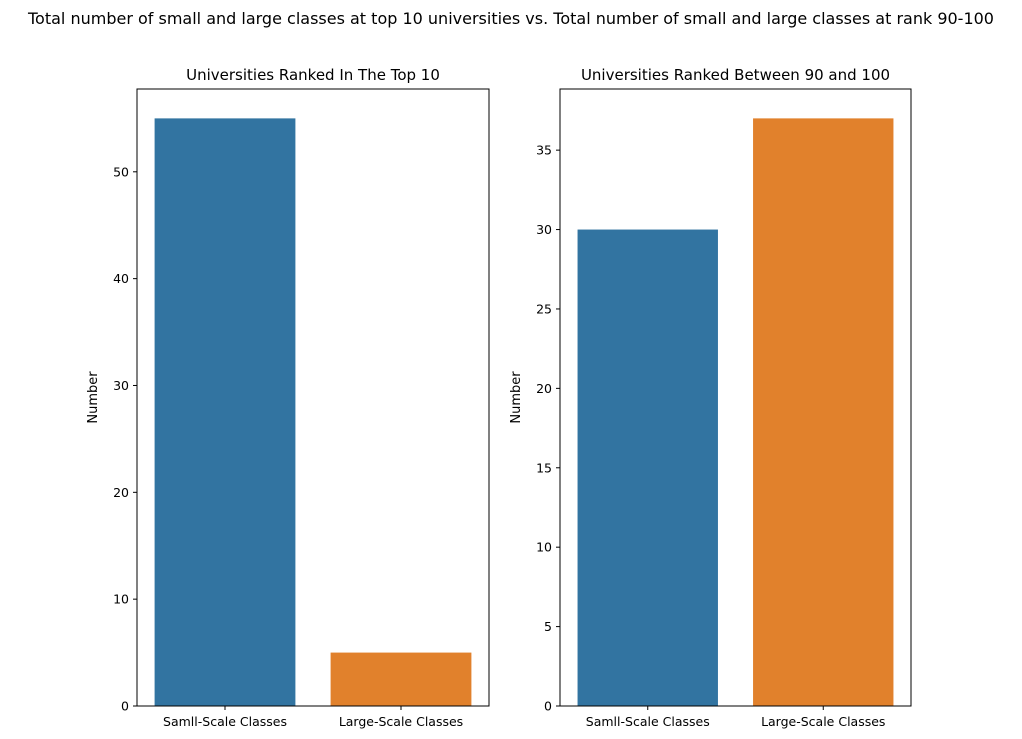  Describe the element at coordinates (735, 75) in the screenshot. I see `chart-title: Universities Ranked Between 90 and 100` at that location.